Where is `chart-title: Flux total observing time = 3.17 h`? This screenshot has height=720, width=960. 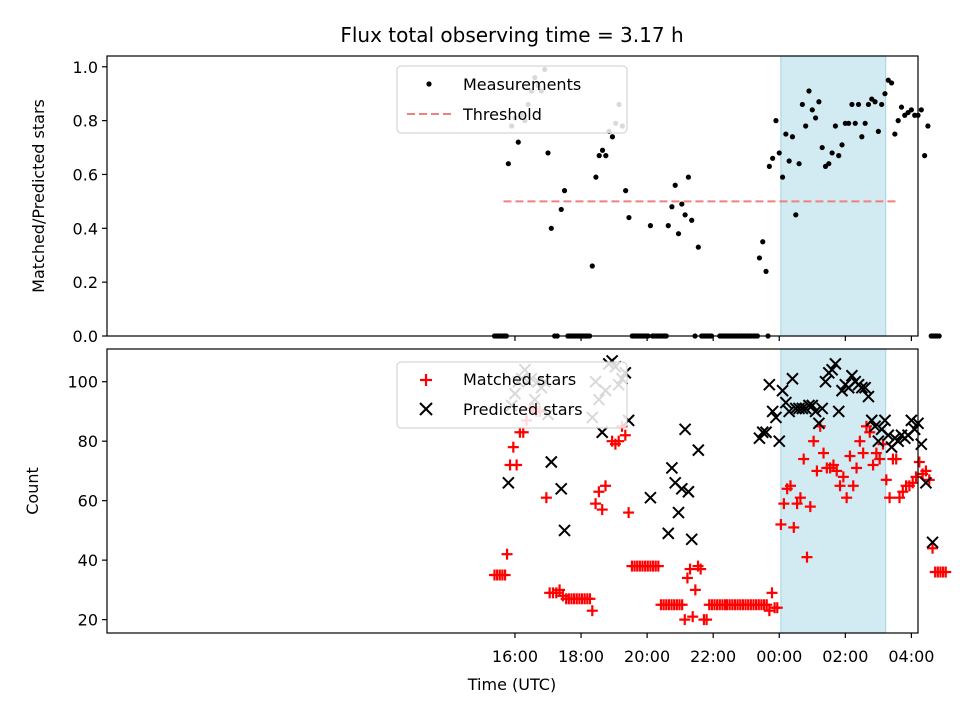 chart-title: Flux total observing time = 3.17 h is located at coordinates (511, 35).